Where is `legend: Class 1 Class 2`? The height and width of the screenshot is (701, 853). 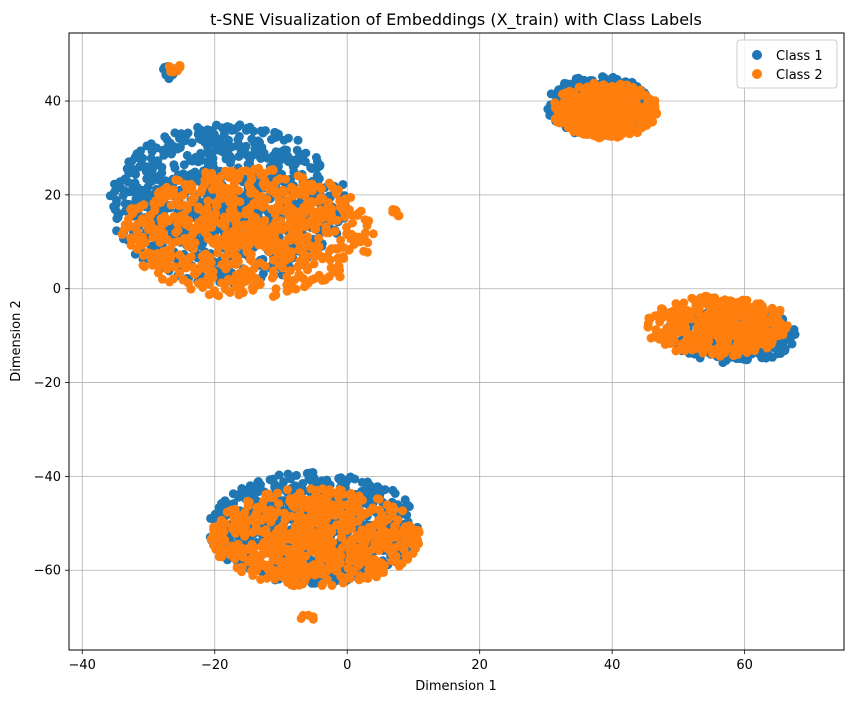 legend: Class 1 Class 2 is located at coordinates (787, 64).